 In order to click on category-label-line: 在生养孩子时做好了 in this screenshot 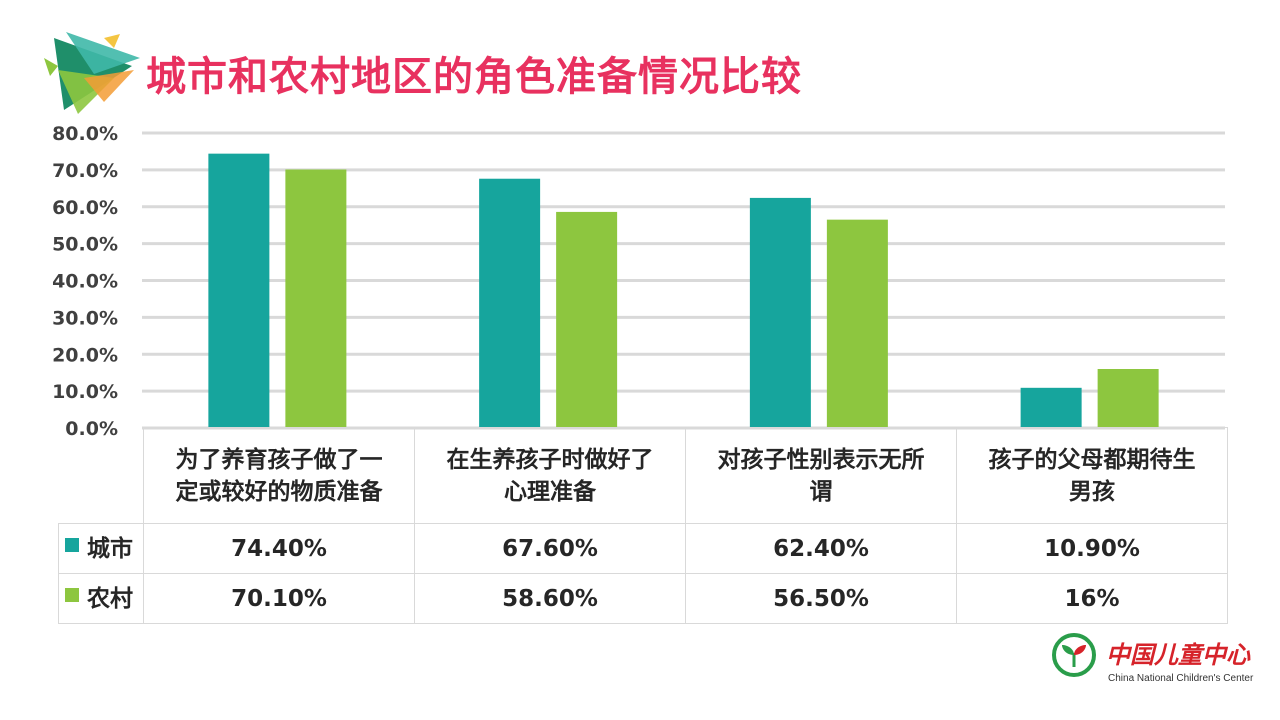, I will do `click(550, 459)`.